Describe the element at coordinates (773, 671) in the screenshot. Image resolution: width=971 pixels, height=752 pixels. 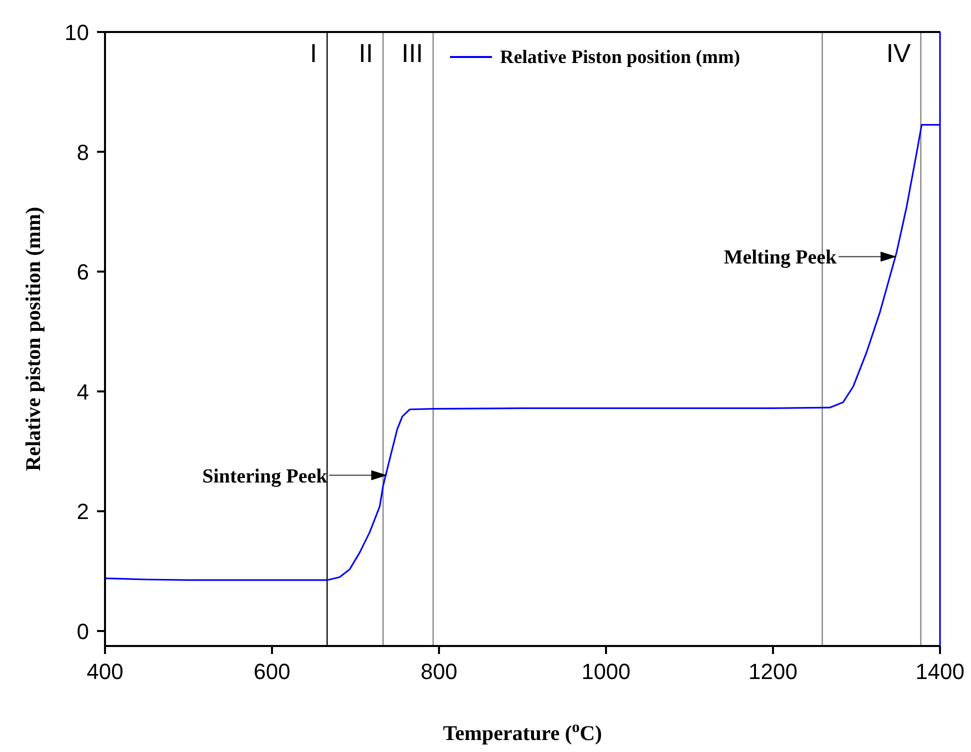
I see `x-tick-label: 1200` at that location.